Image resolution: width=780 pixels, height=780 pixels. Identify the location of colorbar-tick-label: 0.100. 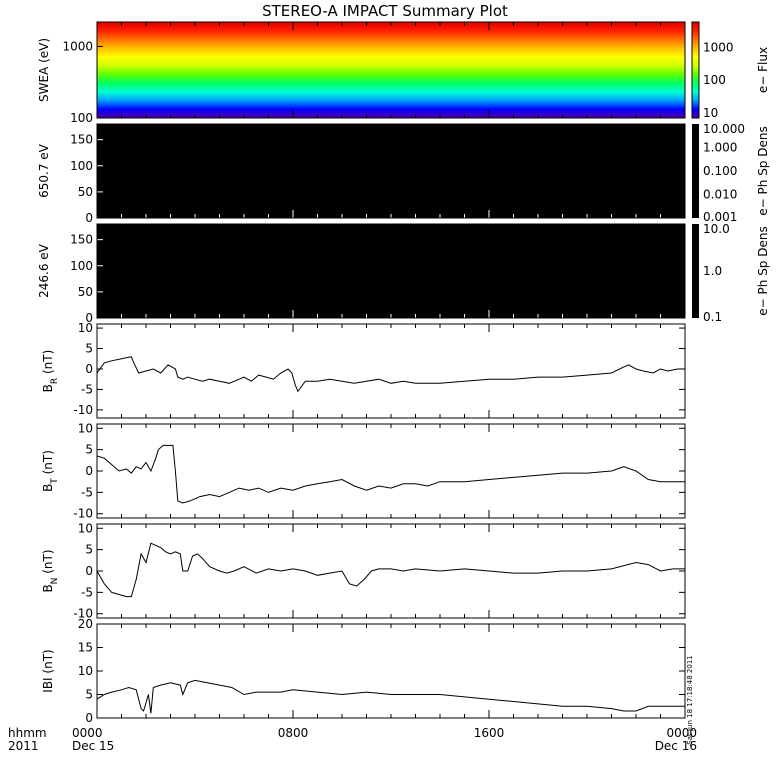
(720, 171).